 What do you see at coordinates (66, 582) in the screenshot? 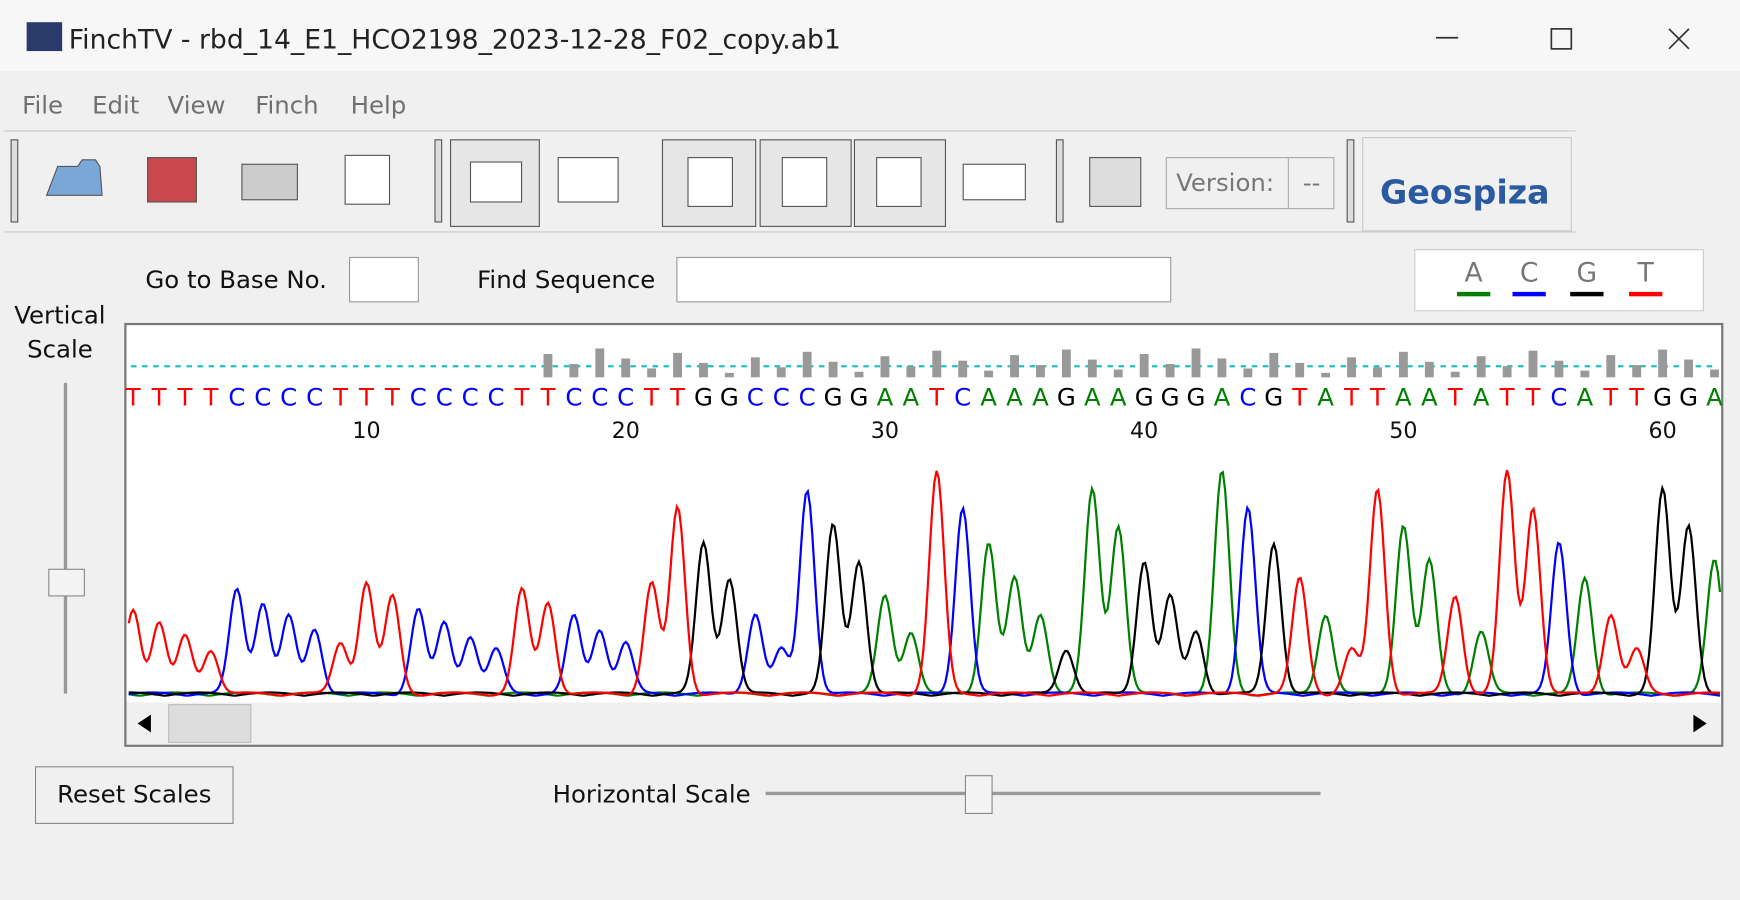
I see `vscale-thumb` at bounding box center [66, 582].